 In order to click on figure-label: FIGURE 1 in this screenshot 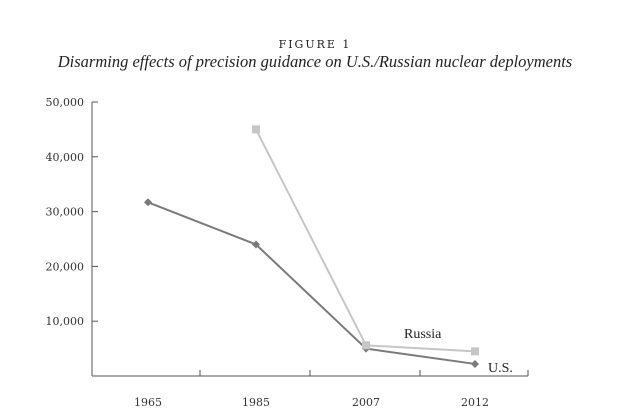, I will do `click(315, 44)`.